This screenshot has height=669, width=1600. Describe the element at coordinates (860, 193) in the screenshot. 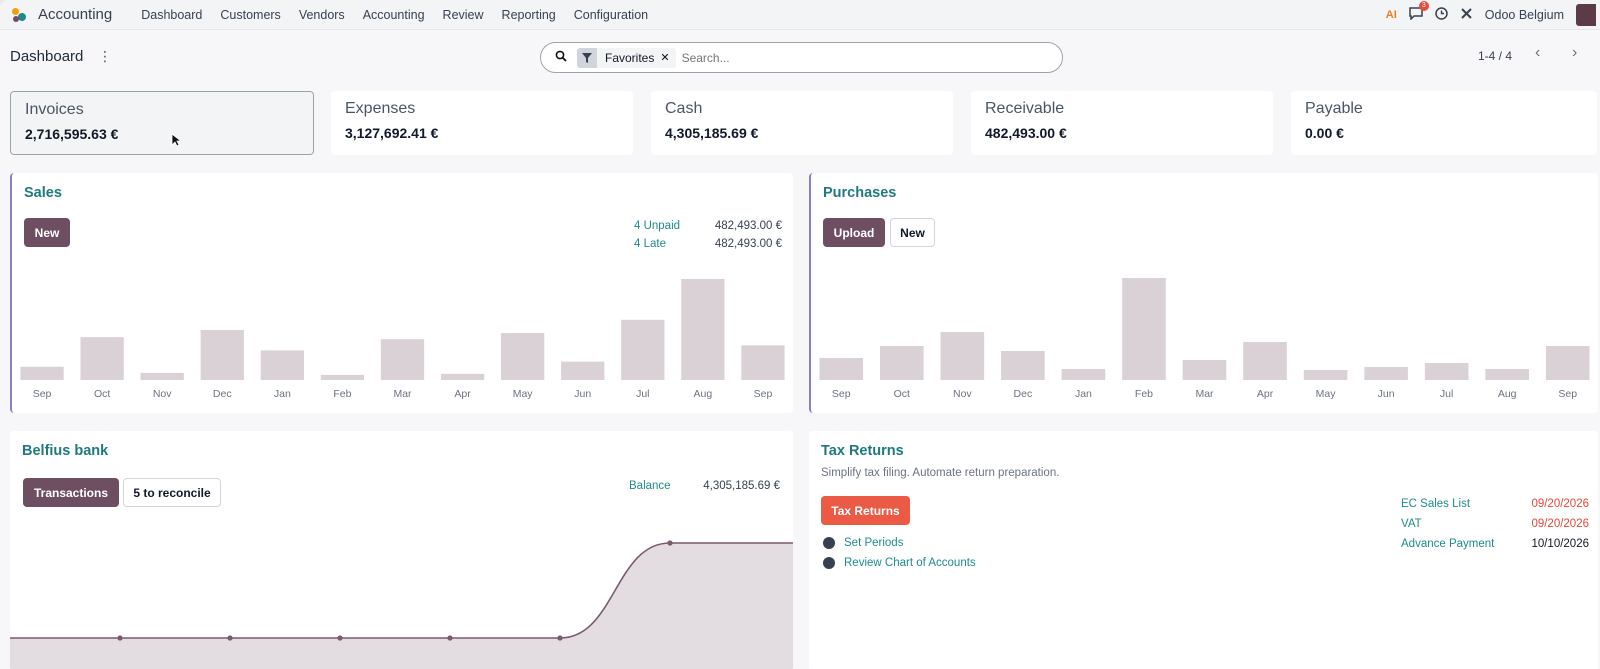

I see `purchases-title: Purchases` at that location.